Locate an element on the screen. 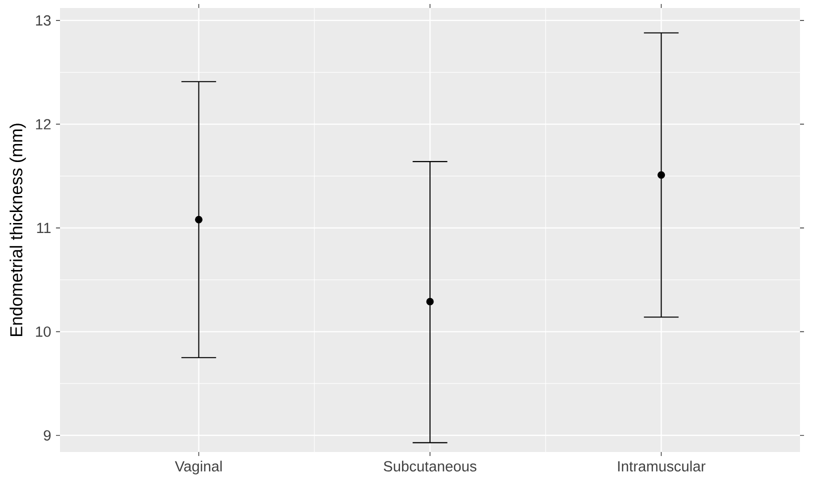  y-tick-label: 11 is located at coordinates (44, 227).